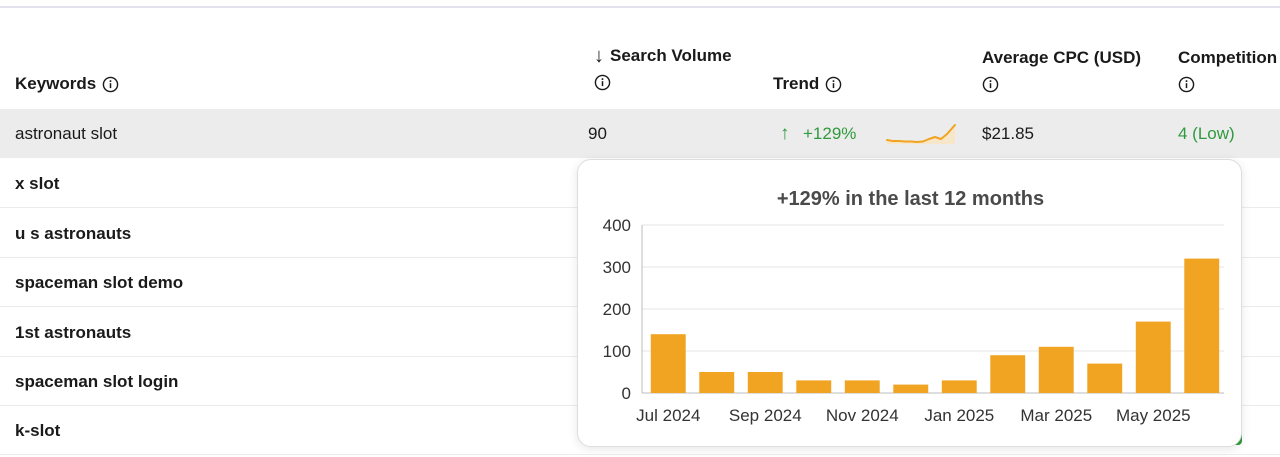 Image resolution: width=1280 pixels, height=457 pixels. What do you see at coordinates (668, 363) in the screenshot?
I see `bar-jul-2024` at bounding box center [668, 363].